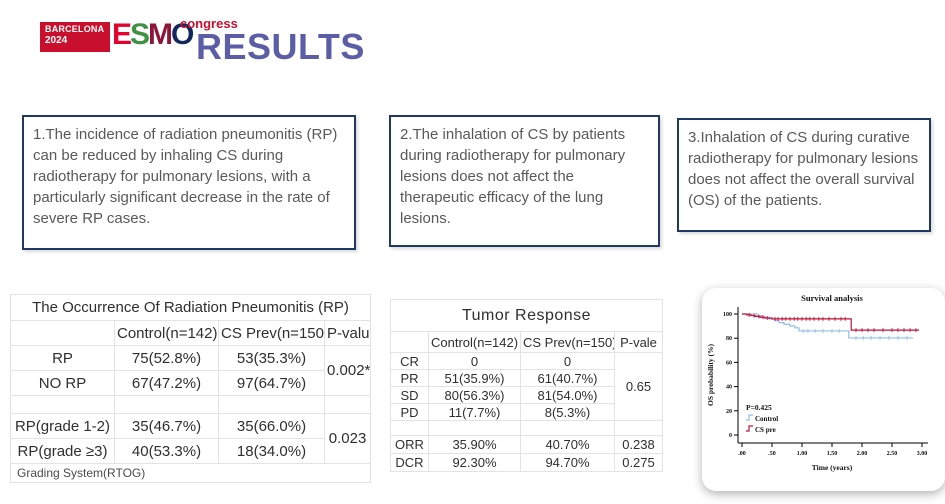 The image size is (945, 504). Describe the element at coordinates (730, 436) in the screenshot. I see `svg-text: 0` at that location.